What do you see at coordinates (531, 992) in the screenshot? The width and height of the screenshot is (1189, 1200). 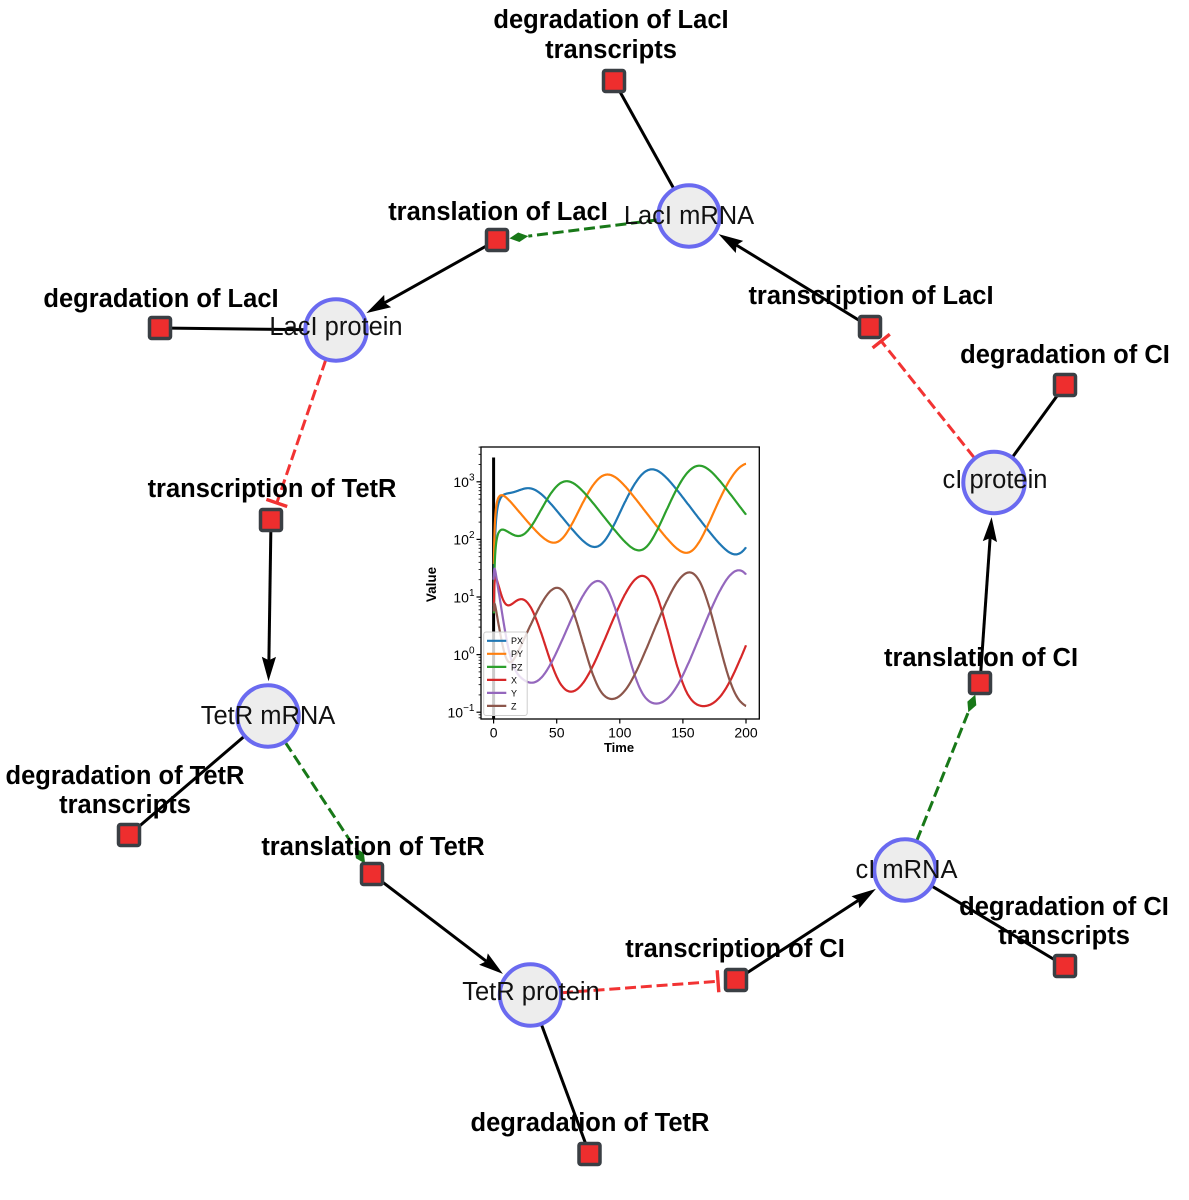 I see `svg-text: TetR protein` at bounding box center [531, 992].